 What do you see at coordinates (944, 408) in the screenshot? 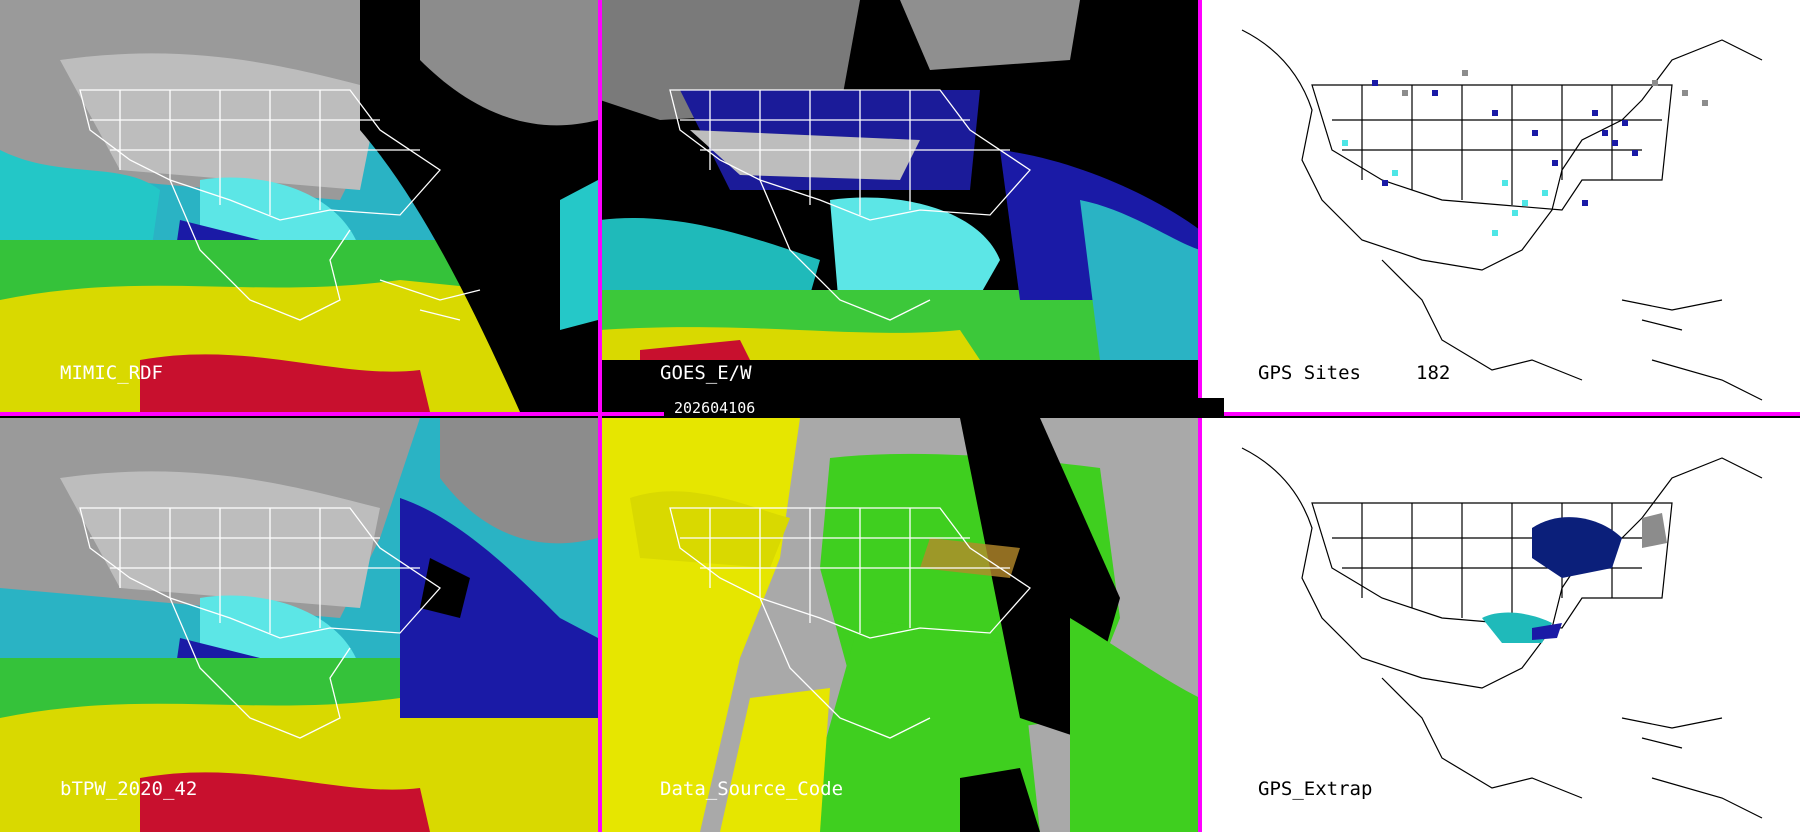
I see `timestamp-bar: 202604106` at bounding box center [944, 408].